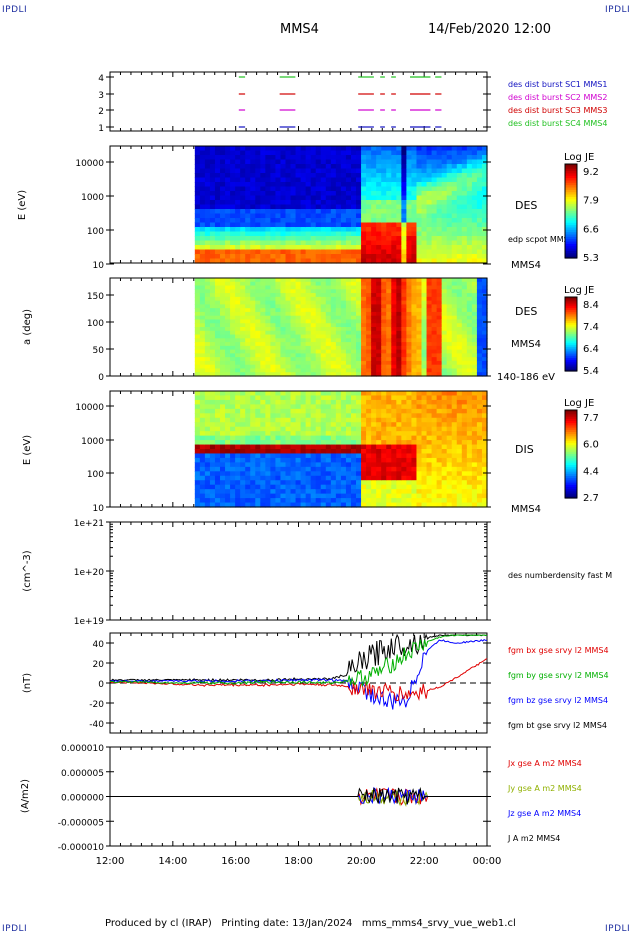 Image resolution: width=630 pixels, height=934 pixels. Describe the element at coordinates (591, 229) in the screenshot. I see `des-energy-colorbar-tick: 6.6` at that location.